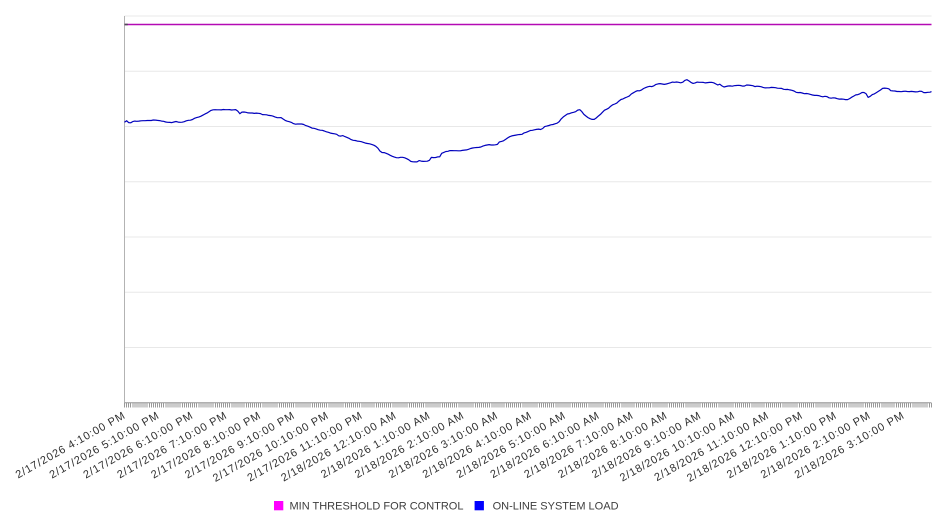  I want to click on svg-text: ON-LINE SYSTEM LOAD, so click(556, 507).